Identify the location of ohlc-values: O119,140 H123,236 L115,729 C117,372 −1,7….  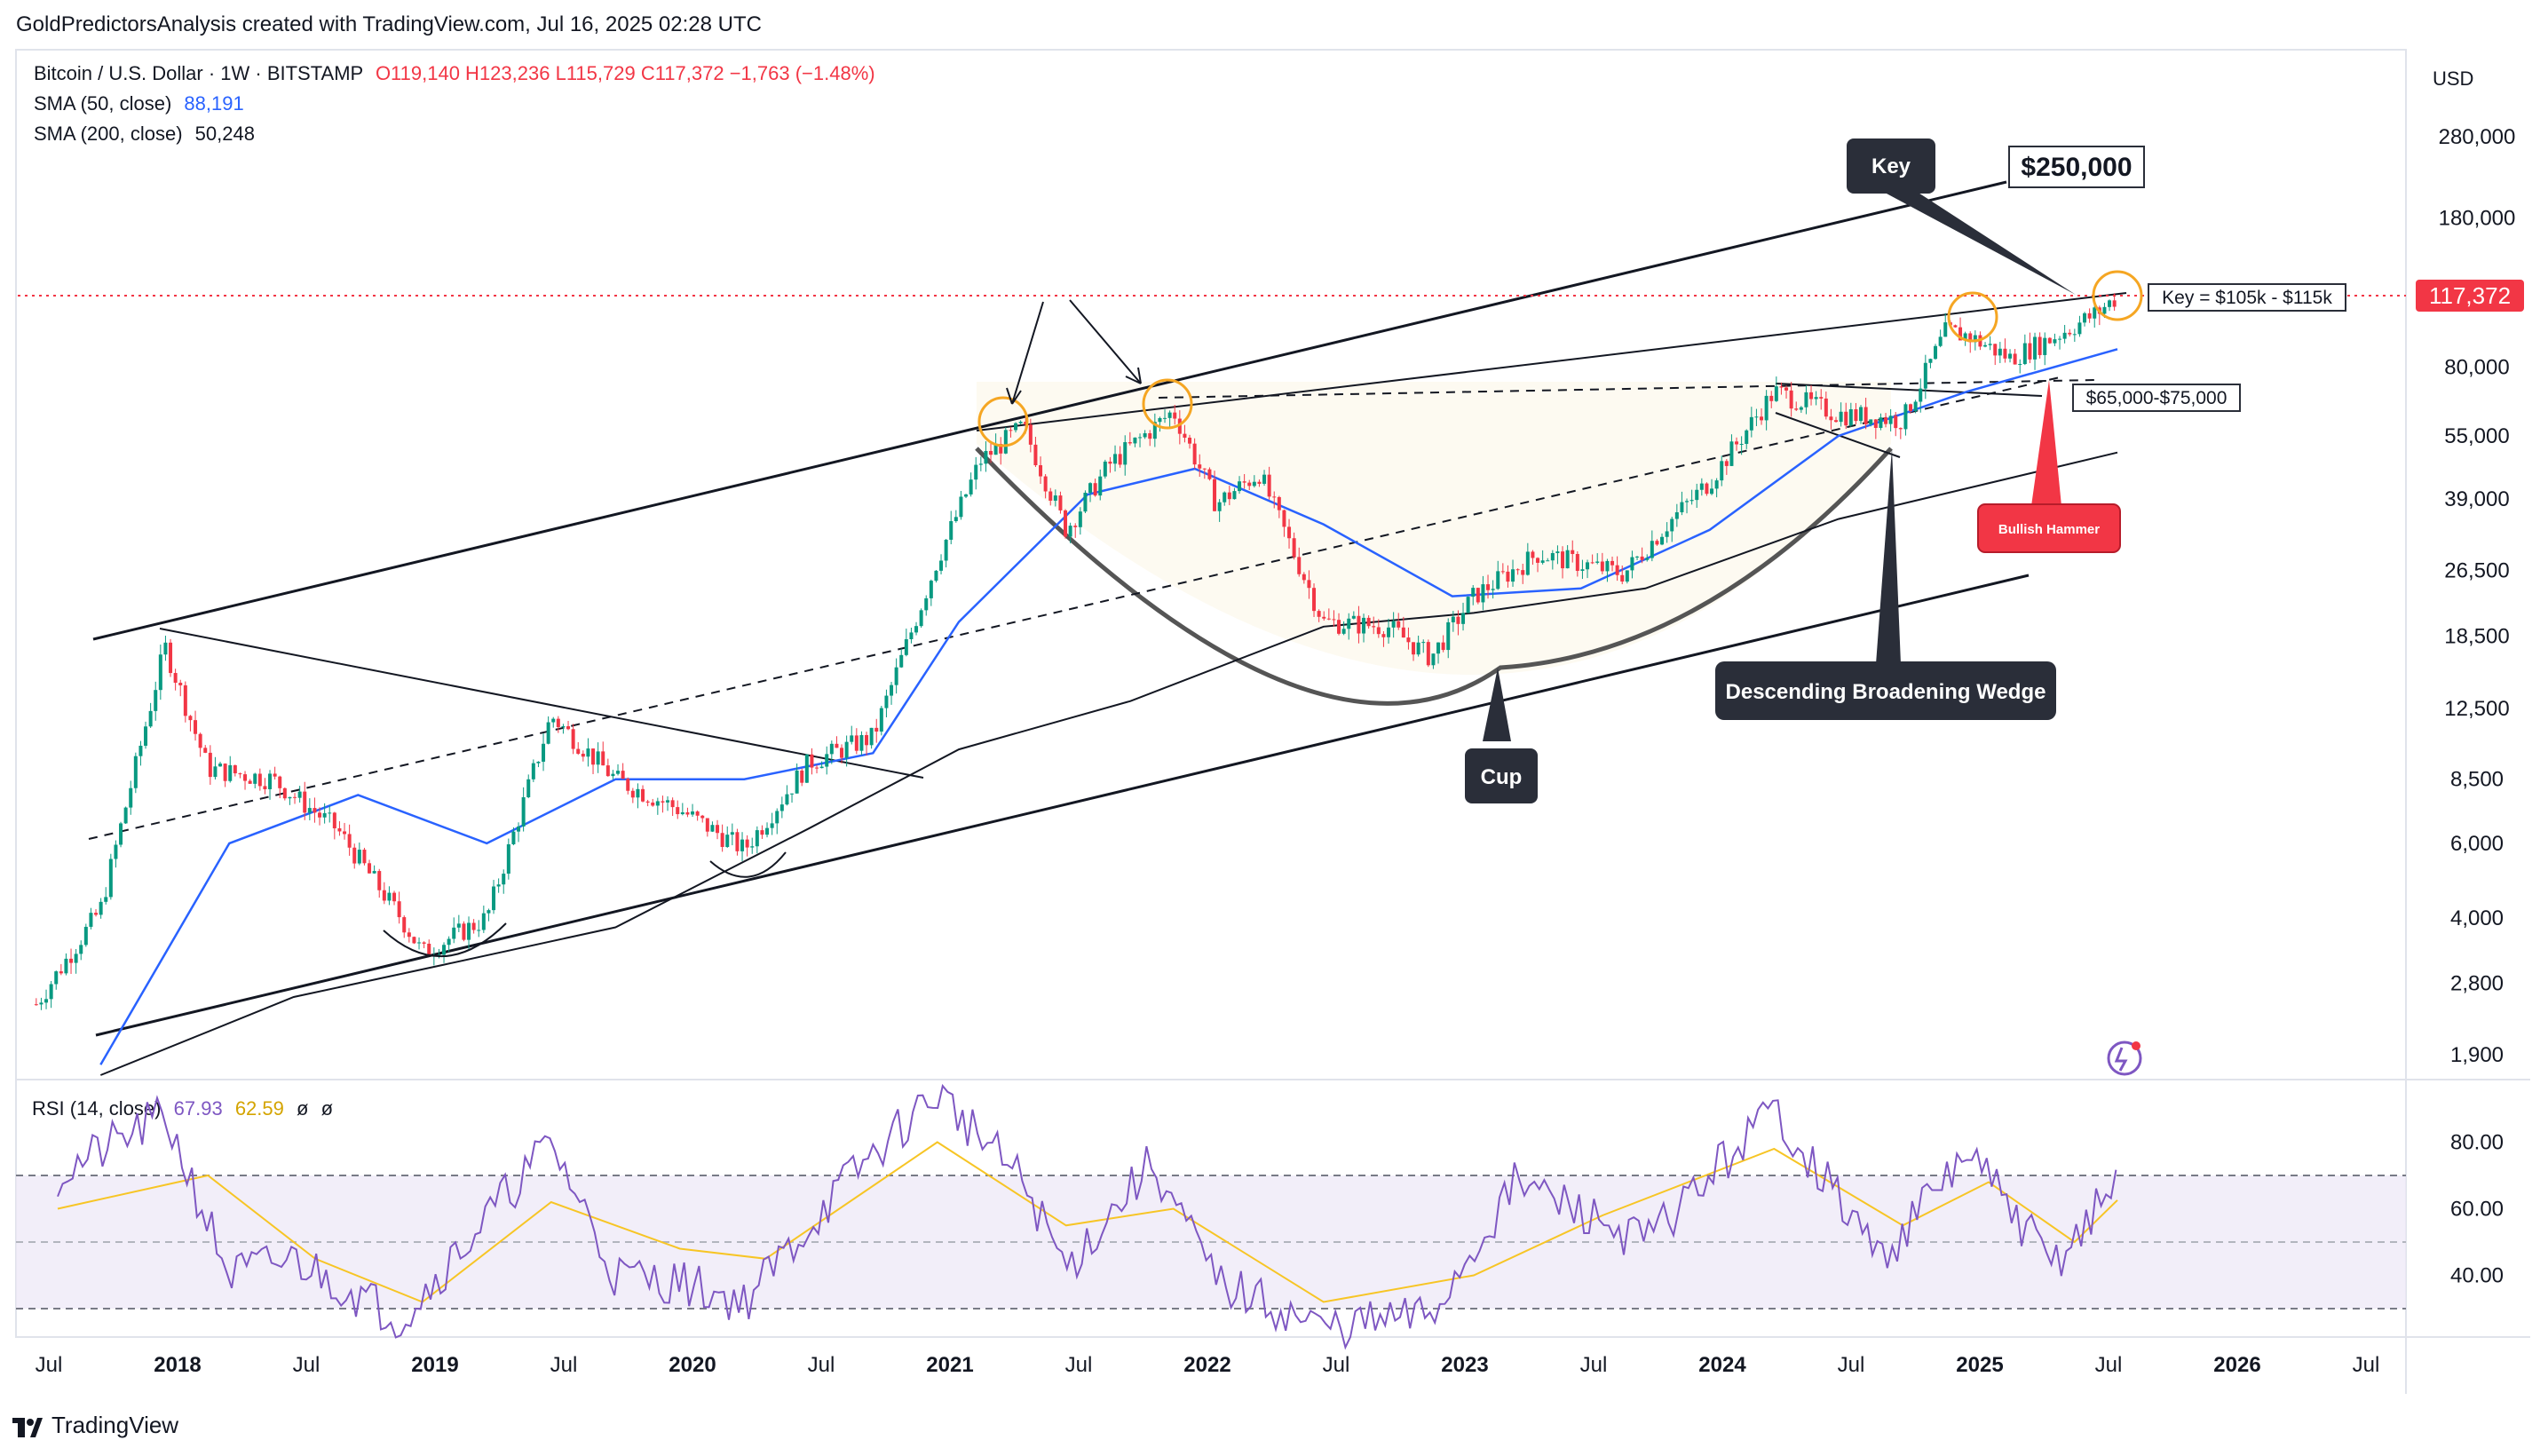
(625, 73).